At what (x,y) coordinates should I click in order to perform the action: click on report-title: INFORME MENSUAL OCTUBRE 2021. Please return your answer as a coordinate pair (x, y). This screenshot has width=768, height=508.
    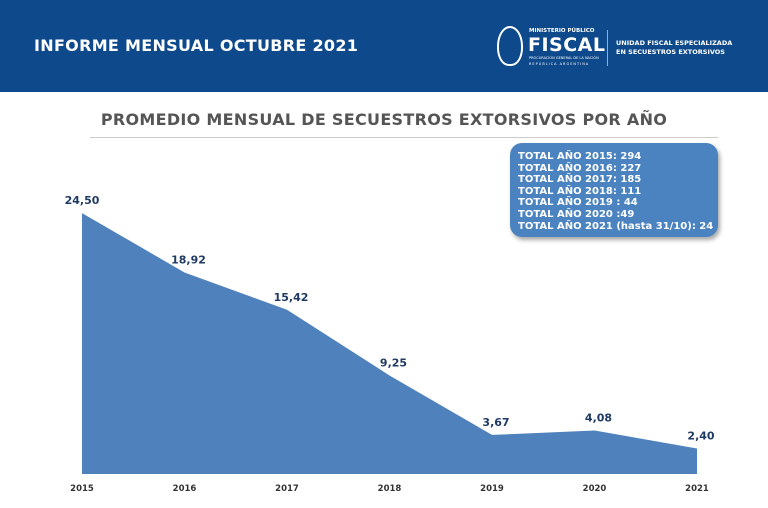
    Looking at the image, I should click on (196, 45).